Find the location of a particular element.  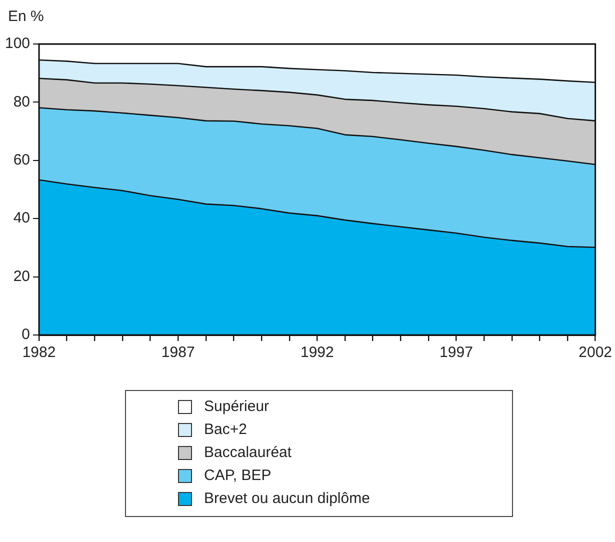

legend-label: Baccalauréat is located at coordinates (248, 452).